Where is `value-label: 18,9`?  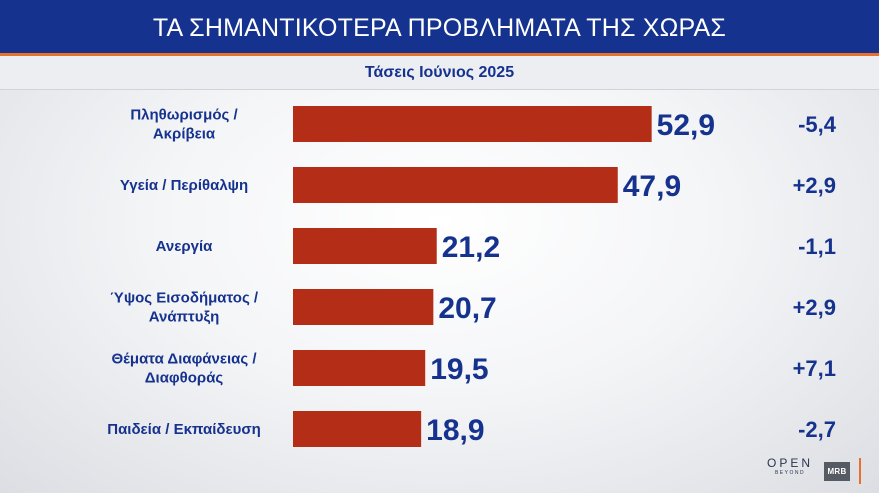
value-label: 18,9 is located at coordinates (455, 430).